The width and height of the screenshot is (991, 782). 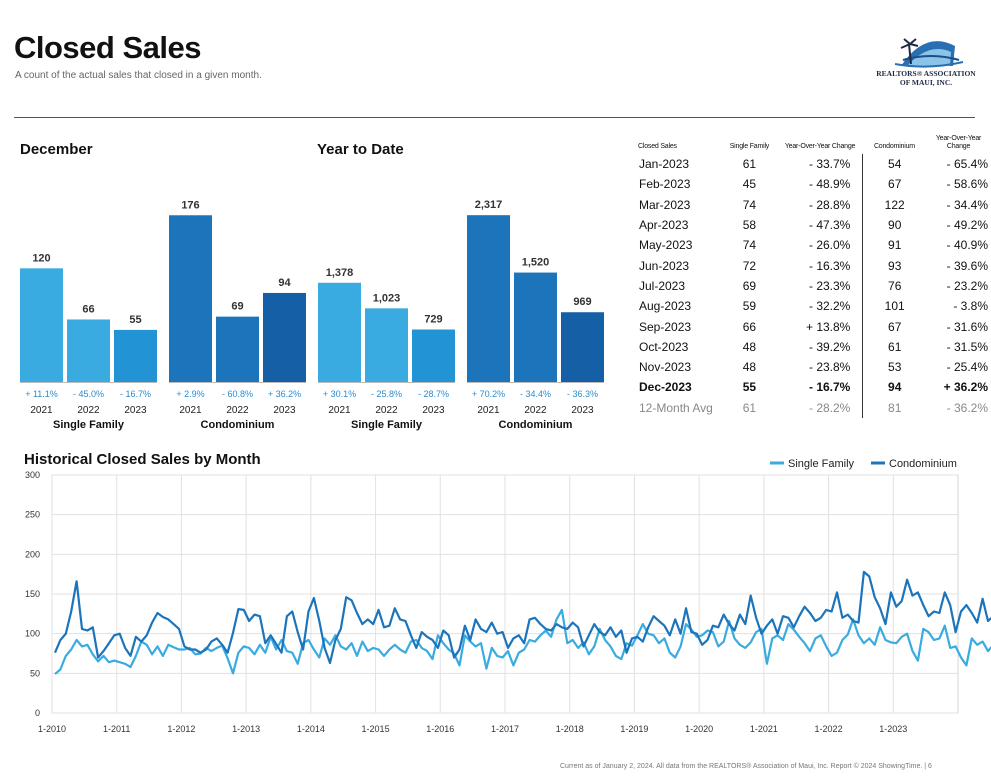 What do you see at coordinates (582, 302) in the screenshot?
I see `bar-value-label: 969` at bounding box center [582, 302].